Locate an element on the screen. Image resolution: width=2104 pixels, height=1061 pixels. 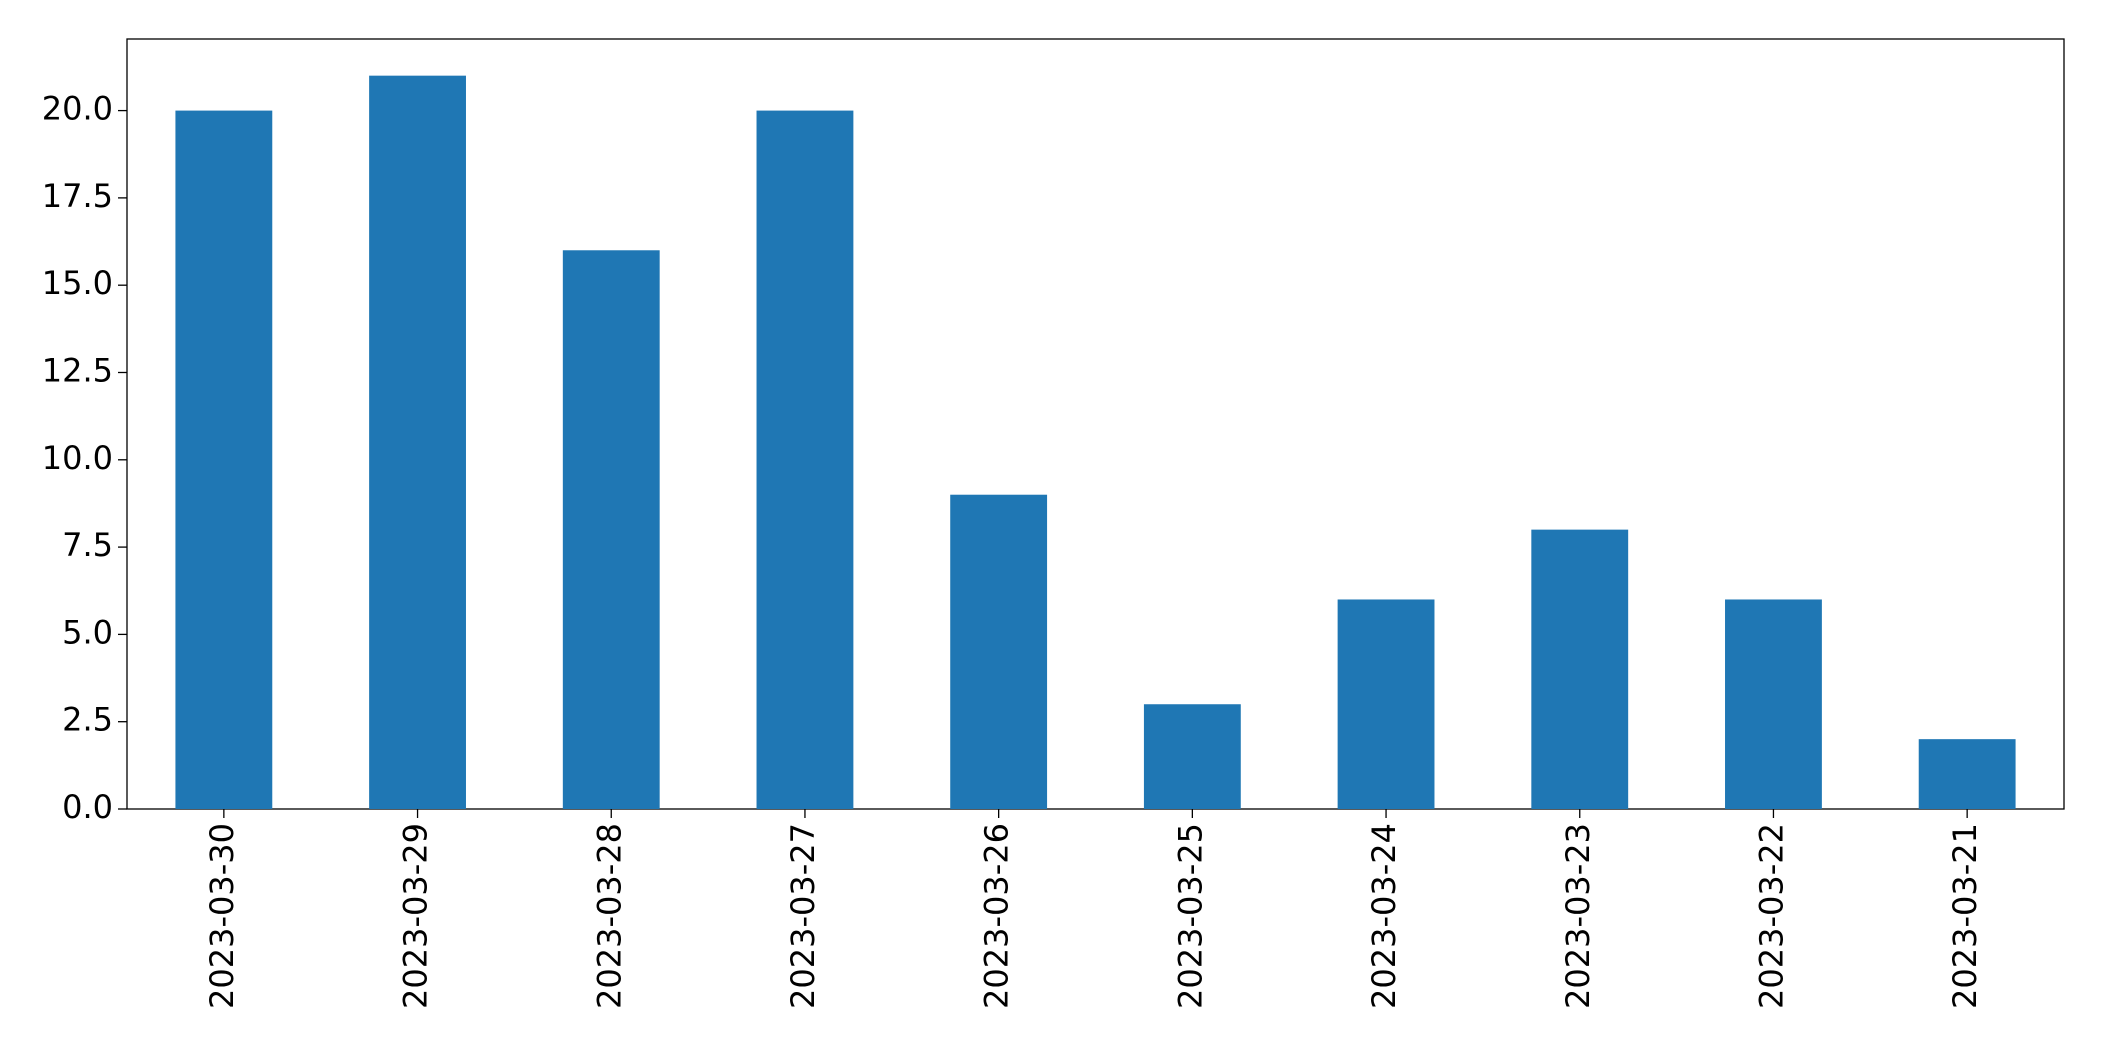
x-tick-label: 2023-03-30 is located at coordinates (222, 916).